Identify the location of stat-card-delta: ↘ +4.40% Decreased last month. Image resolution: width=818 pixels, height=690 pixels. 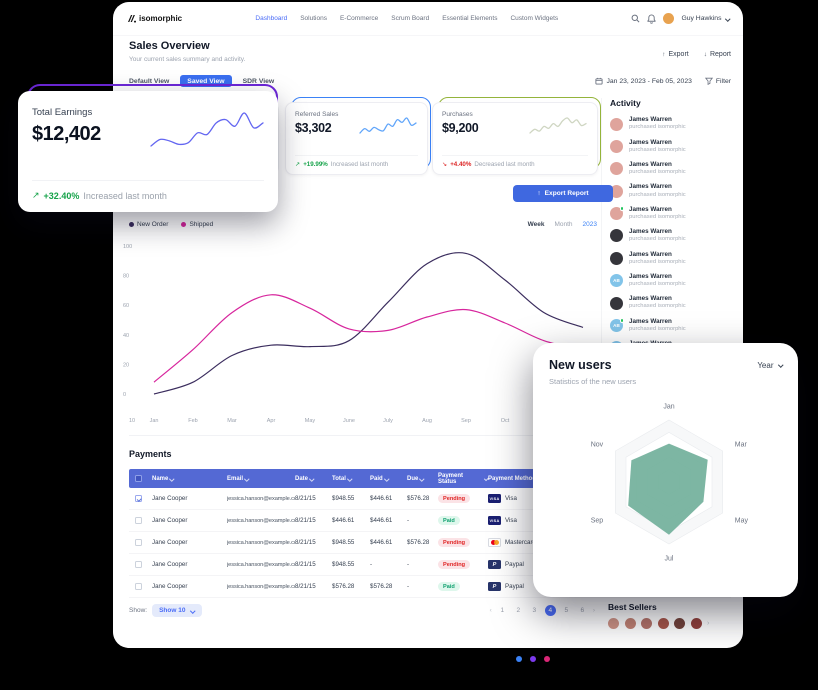
(515, 161).